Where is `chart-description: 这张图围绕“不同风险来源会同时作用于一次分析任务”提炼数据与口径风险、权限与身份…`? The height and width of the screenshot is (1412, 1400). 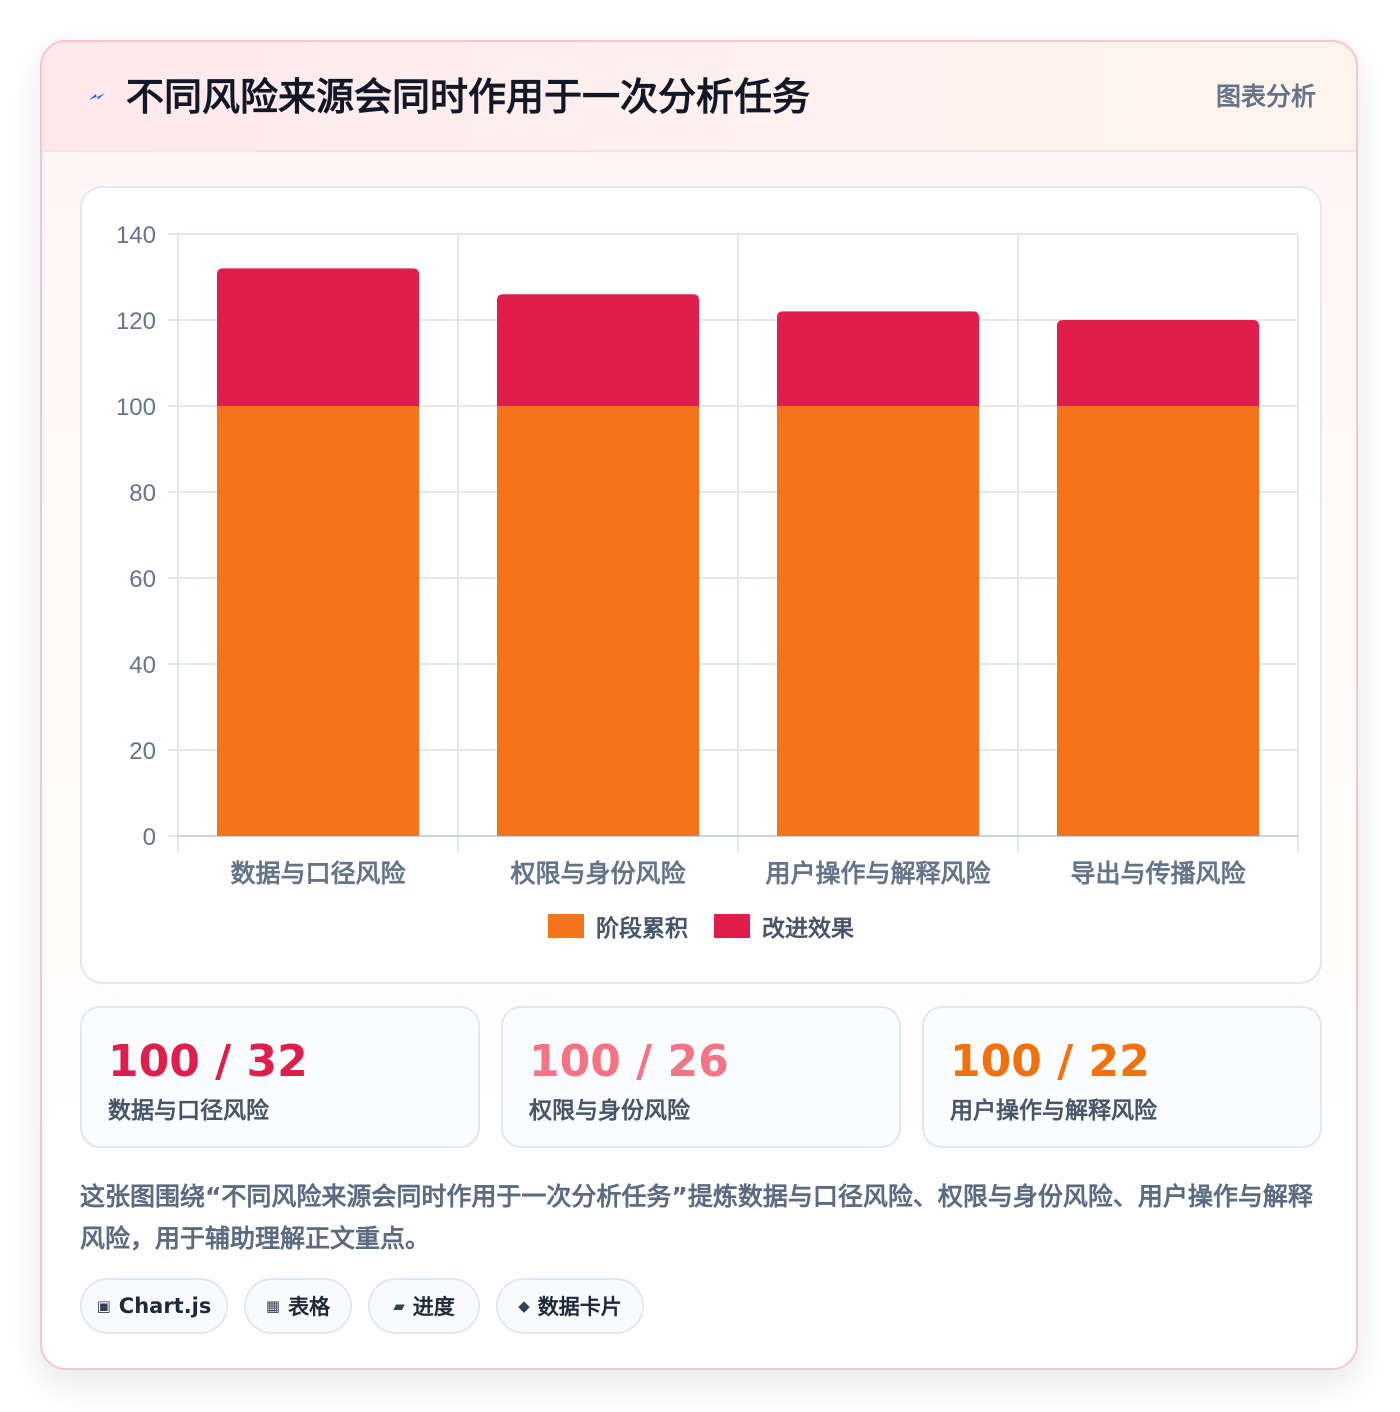
chart-description: 这张图围绕“不同风险来源会同时作用于一次分析任务”提炼数据与口径风险、权限与身份… is located at coordinates (696, 1217).